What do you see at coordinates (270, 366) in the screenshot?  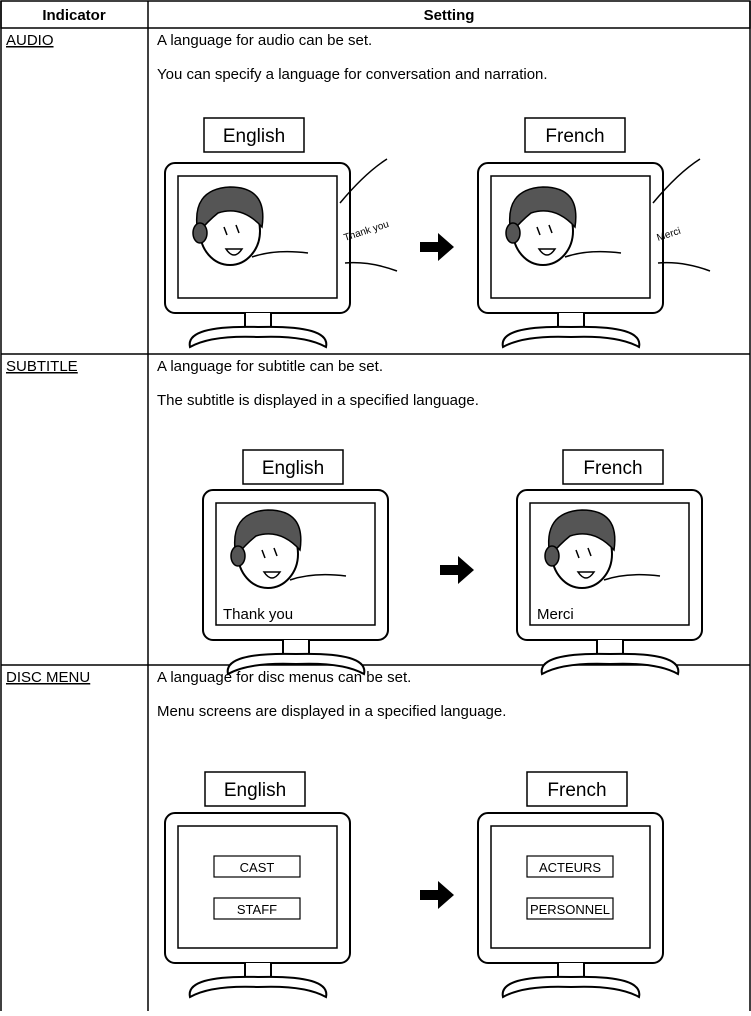 I see `description: A language for subtitle can be set.` at bounding box center [270, 366].